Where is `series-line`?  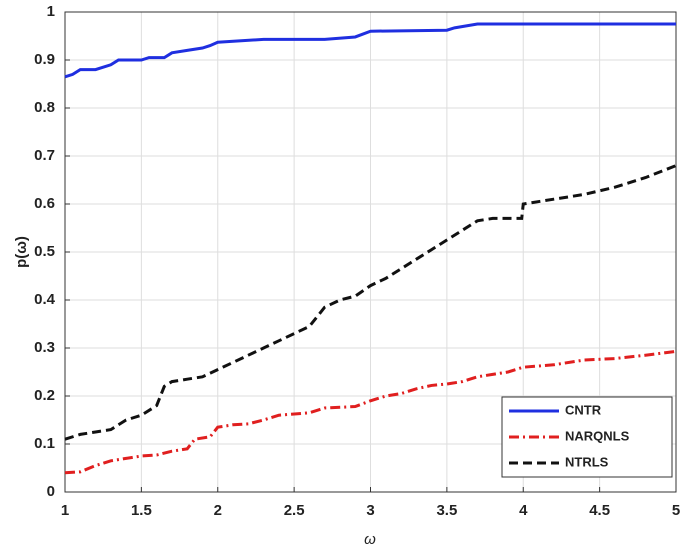 series-line is located at coordinates (370, 50).